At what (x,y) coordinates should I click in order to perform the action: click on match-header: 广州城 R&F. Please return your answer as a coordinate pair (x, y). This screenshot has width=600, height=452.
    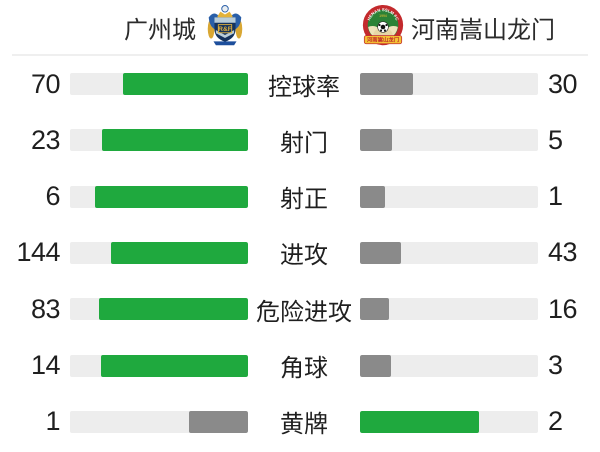
    Looking at the image, I should click on (300, 27).